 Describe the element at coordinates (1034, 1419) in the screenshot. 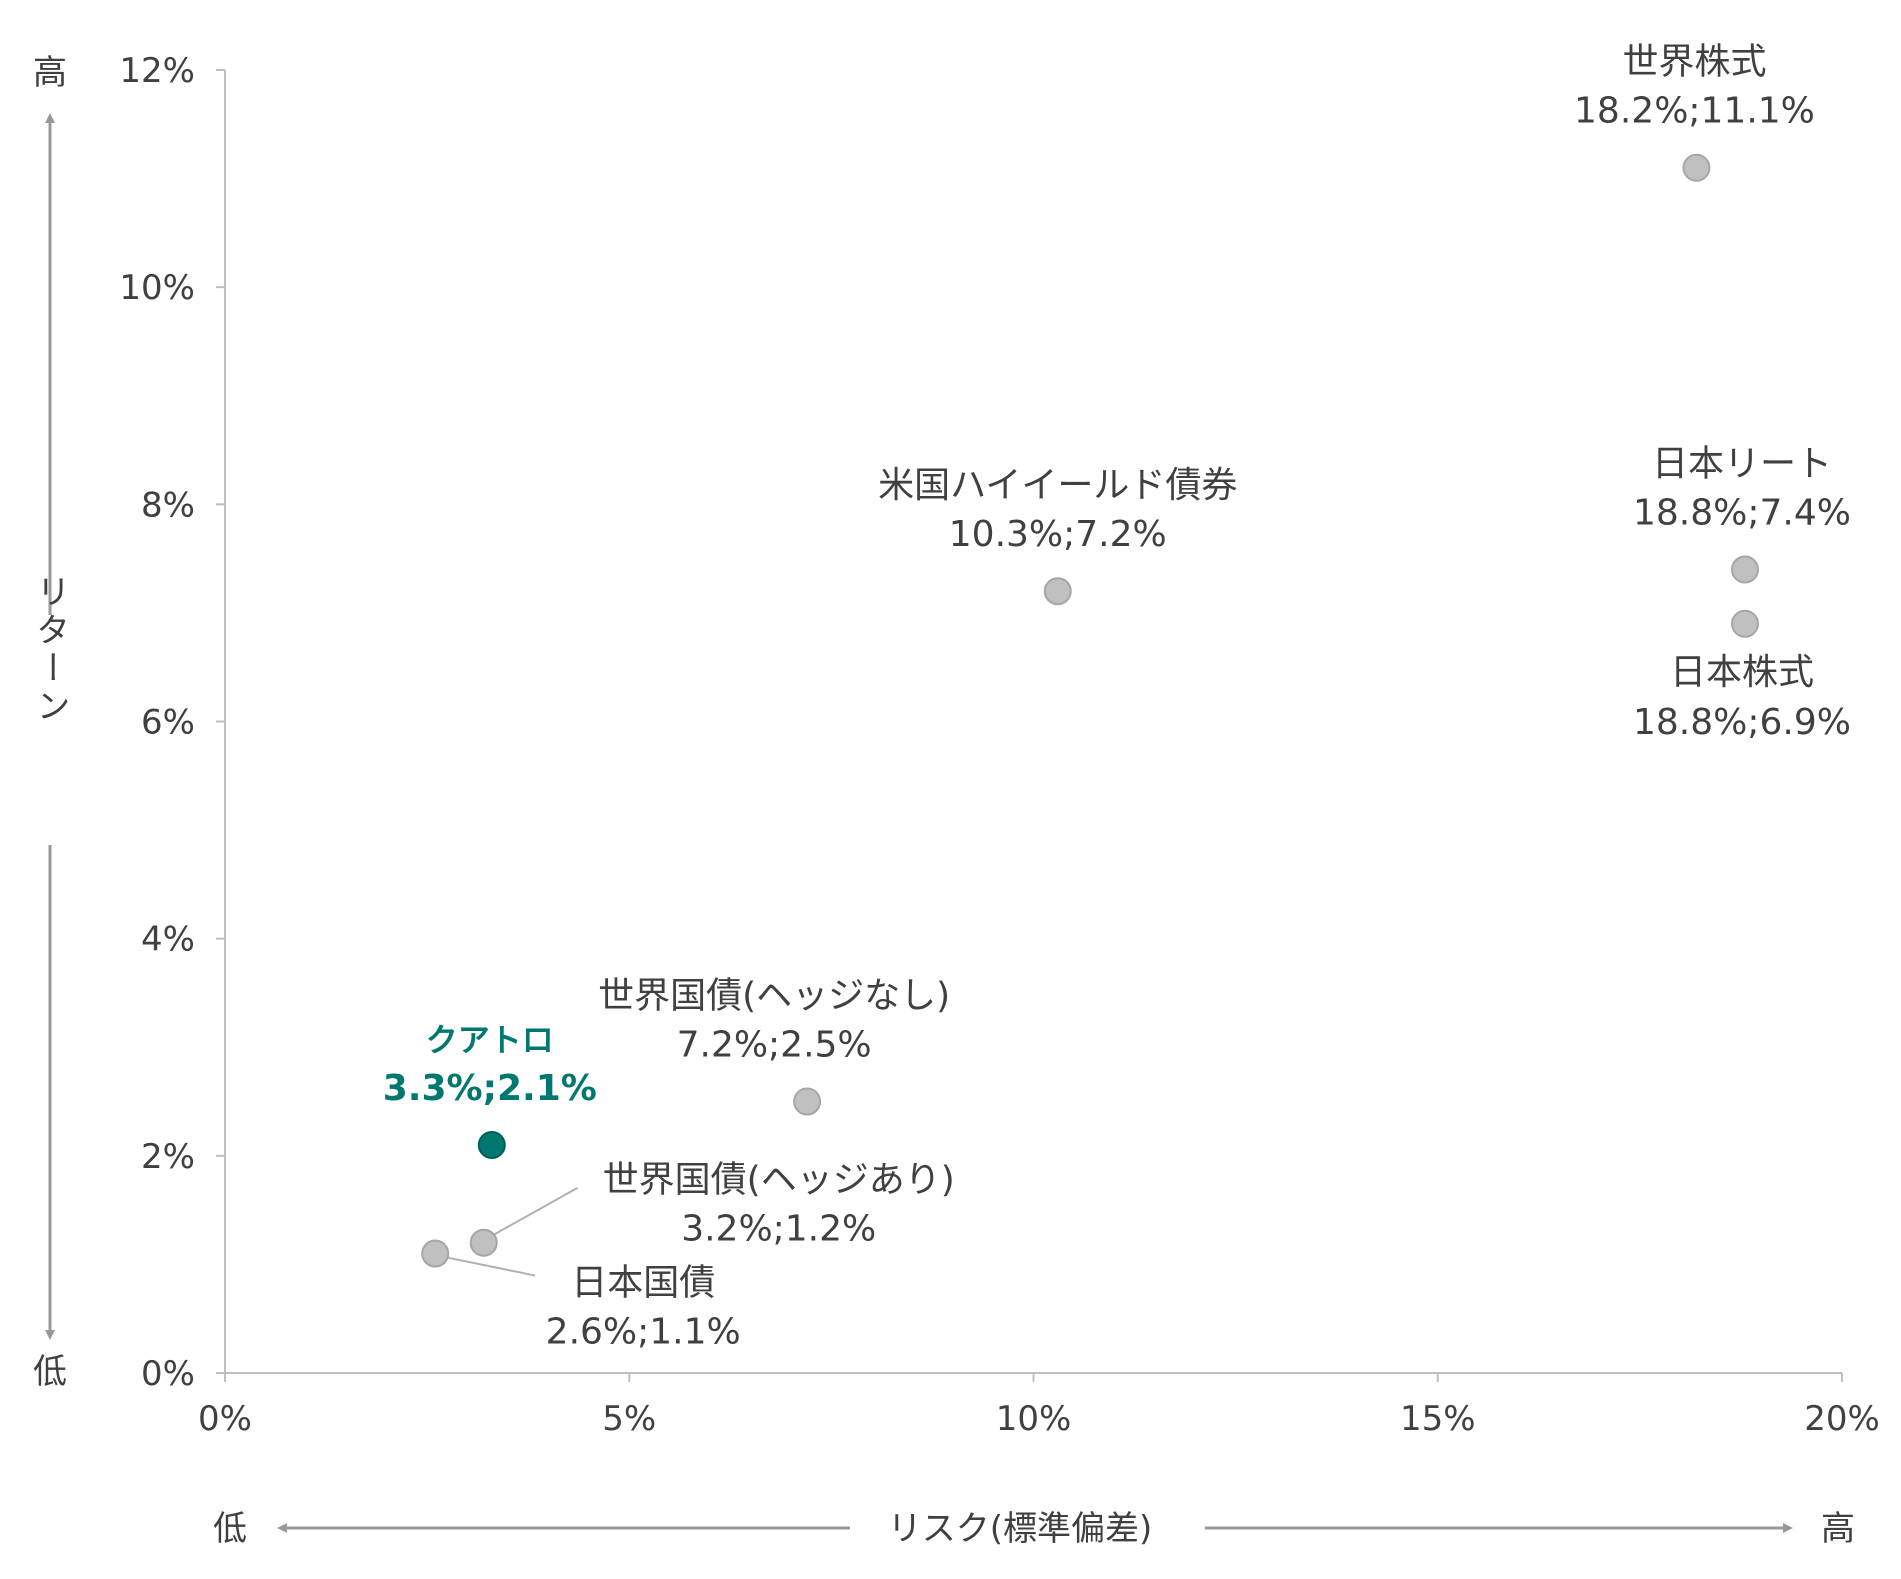

I see `x-tick-label: 10%` at that location.